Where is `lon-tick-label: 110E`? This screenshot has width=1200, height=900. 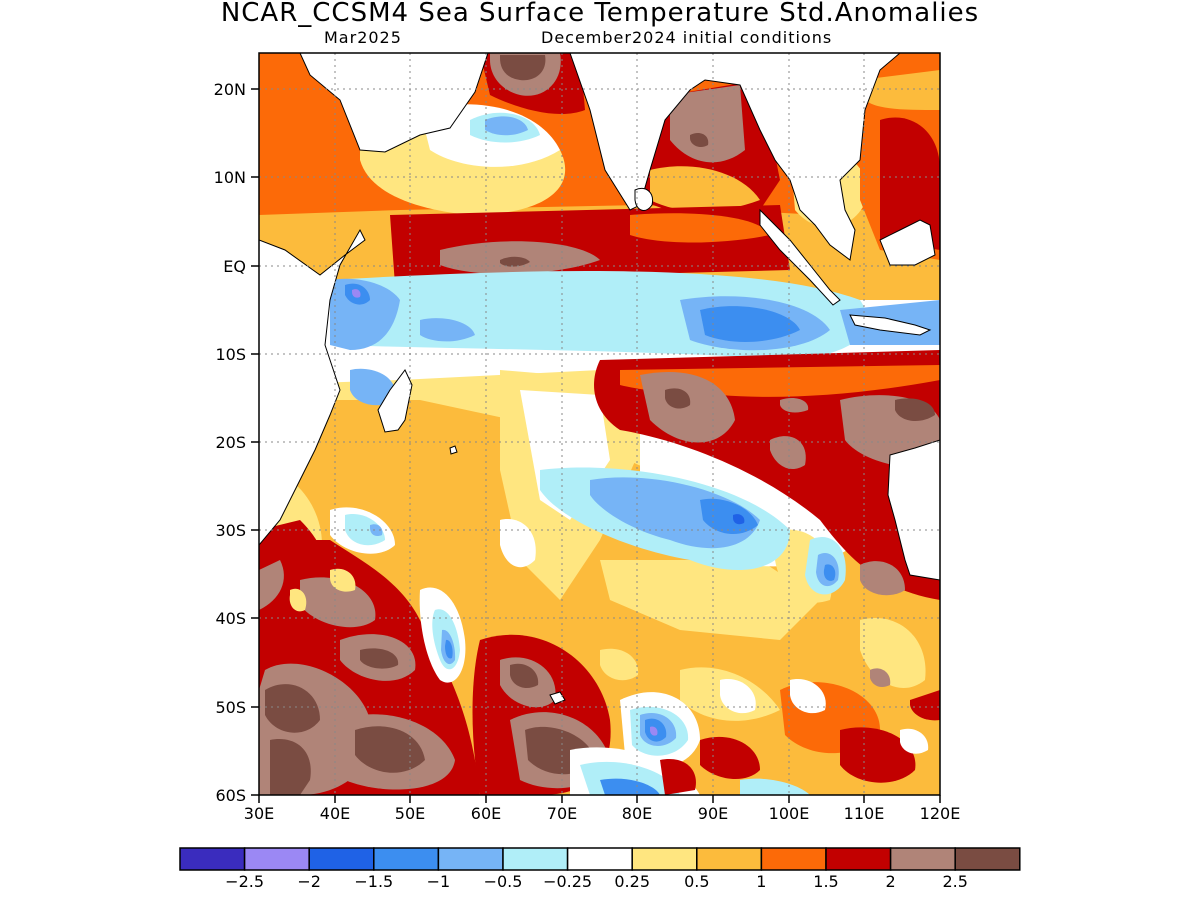 lon-tick-label: 110E is located at coordinates (864, 813).